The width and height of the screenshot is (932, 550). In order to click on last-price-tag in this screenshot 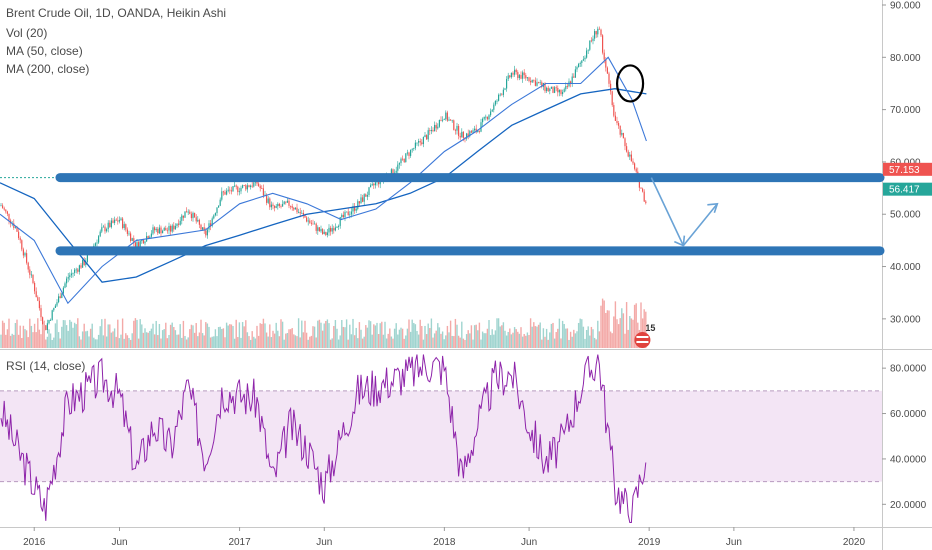, I will do `click(907, 169)`.